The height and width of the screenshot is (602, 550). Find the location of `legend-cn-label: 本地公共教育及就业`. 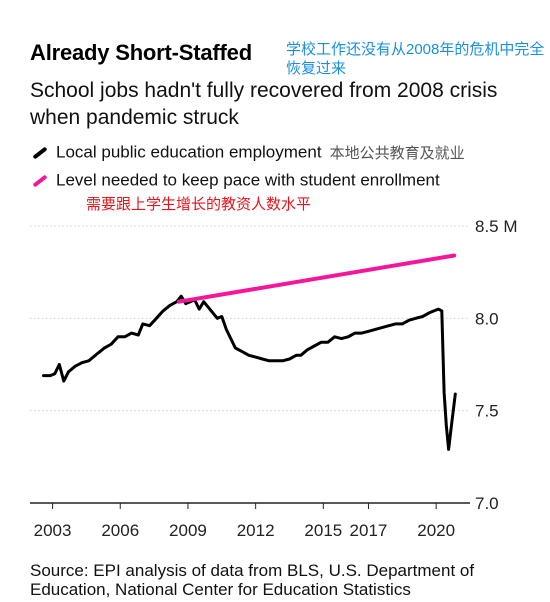

legend-cn-label: 本地公共教育及就业 is located at coordinates (397, 154).